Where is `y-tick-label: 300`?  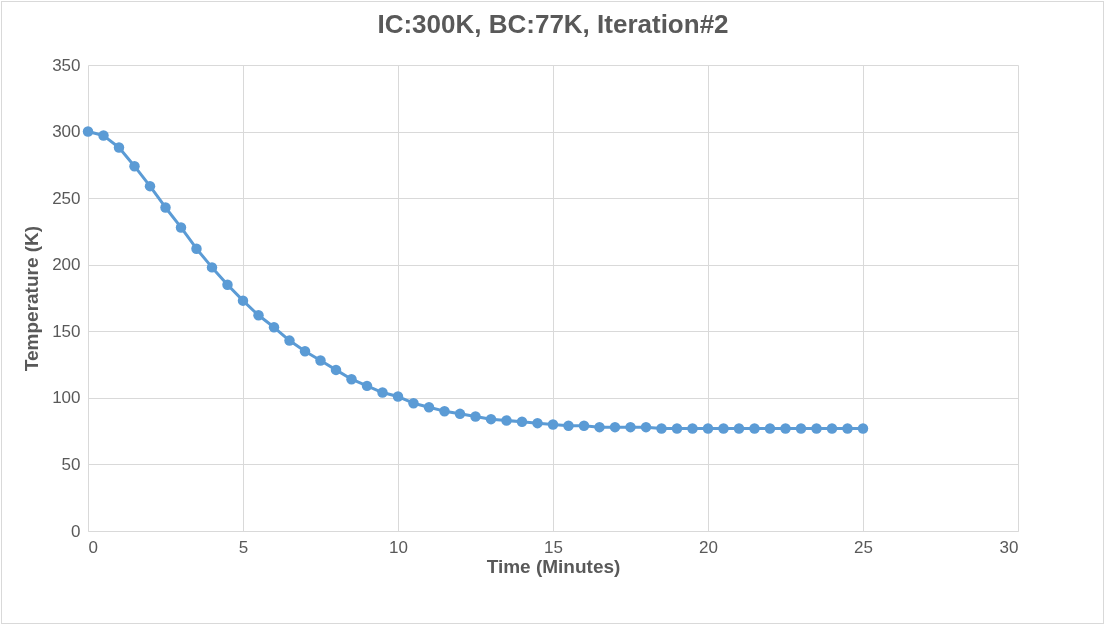 y-tick-label: 300 is located at coordinates (66, 132).